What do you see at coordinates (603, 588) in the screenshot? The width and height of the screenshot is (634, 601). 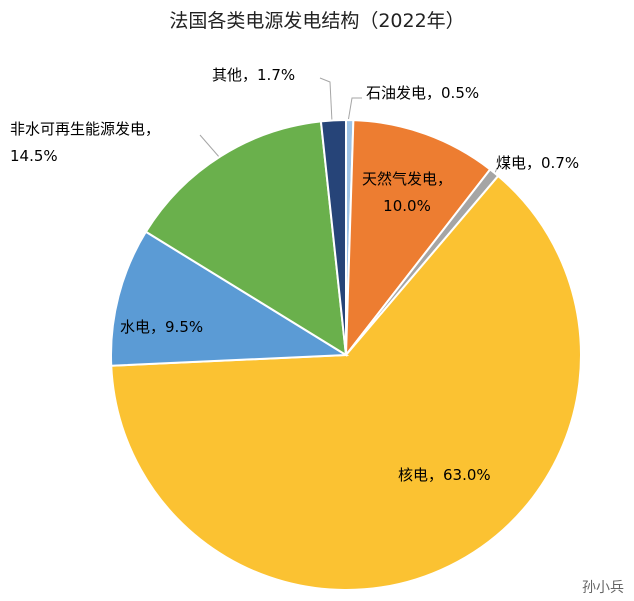 I see `watermark: 孙小兵` at bounding box center [603, 588].